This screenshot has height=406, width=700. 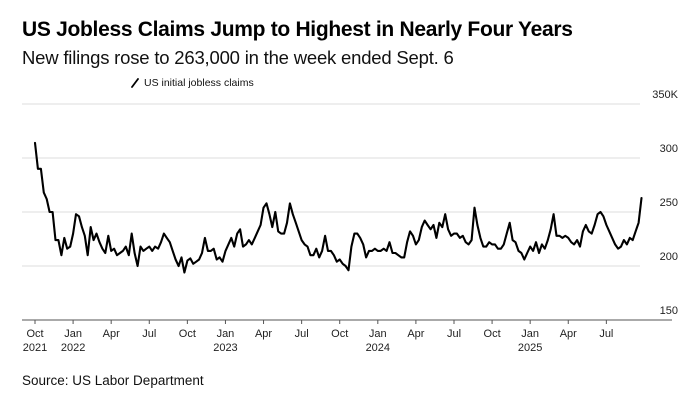 What do you see at coordinates (669, 257) in the screenshot?
I see `y-tick-label: 200` at bounding box center [669, 257].